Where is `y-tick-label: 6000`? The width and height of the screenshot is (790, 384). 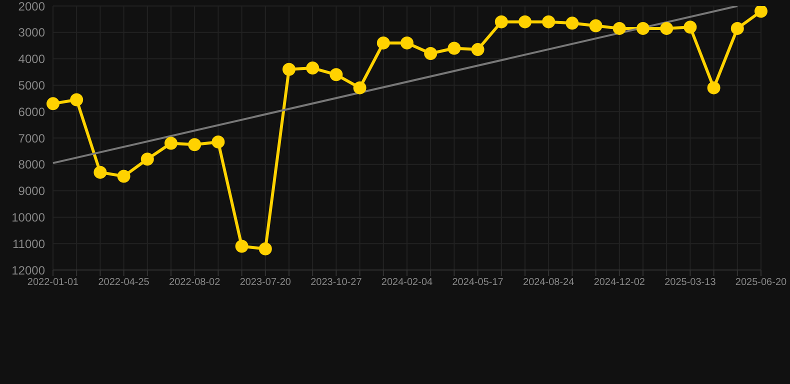 y-tick-label: 6000 is located at coordinates (32, 111).